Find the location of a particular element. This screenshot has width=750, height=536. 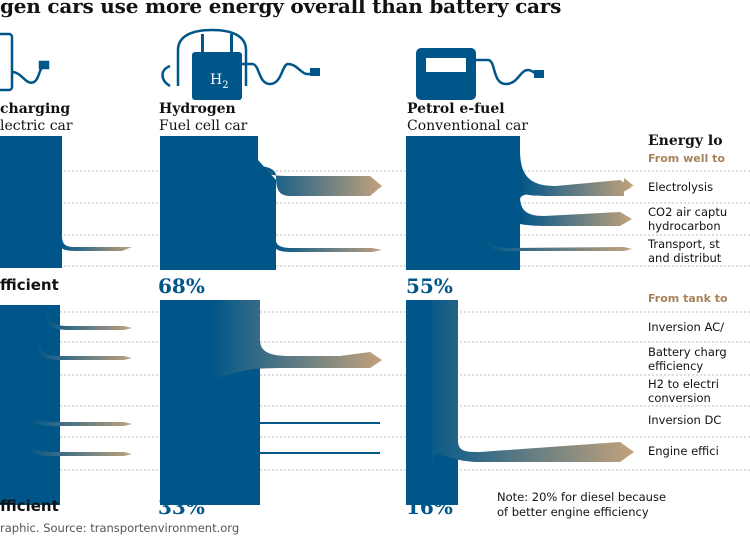

battery-charger-icon is located at coordinates (25, 62).